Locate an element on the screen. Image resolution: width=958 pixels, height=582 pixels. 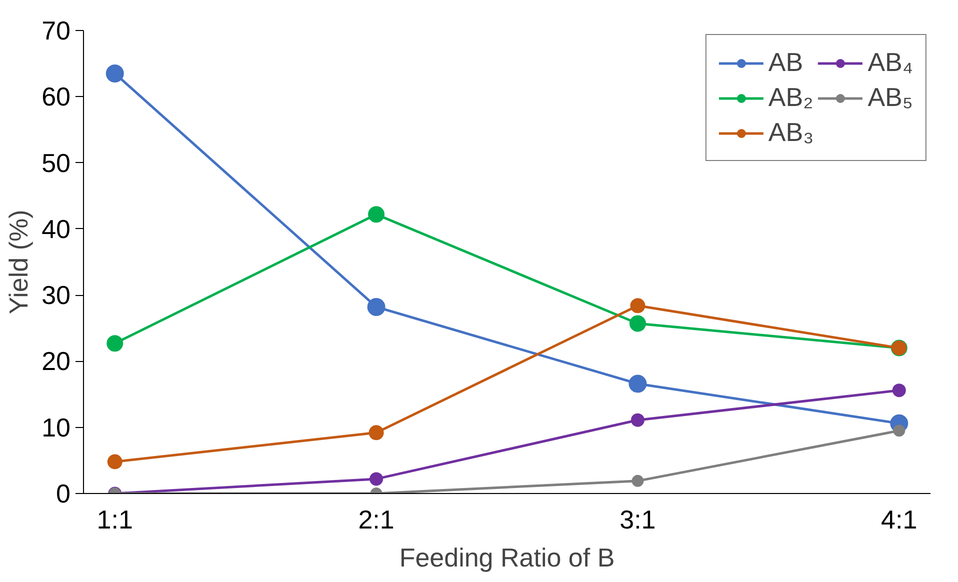
legend-label: AB₃ is located at coordinates (791, 132).